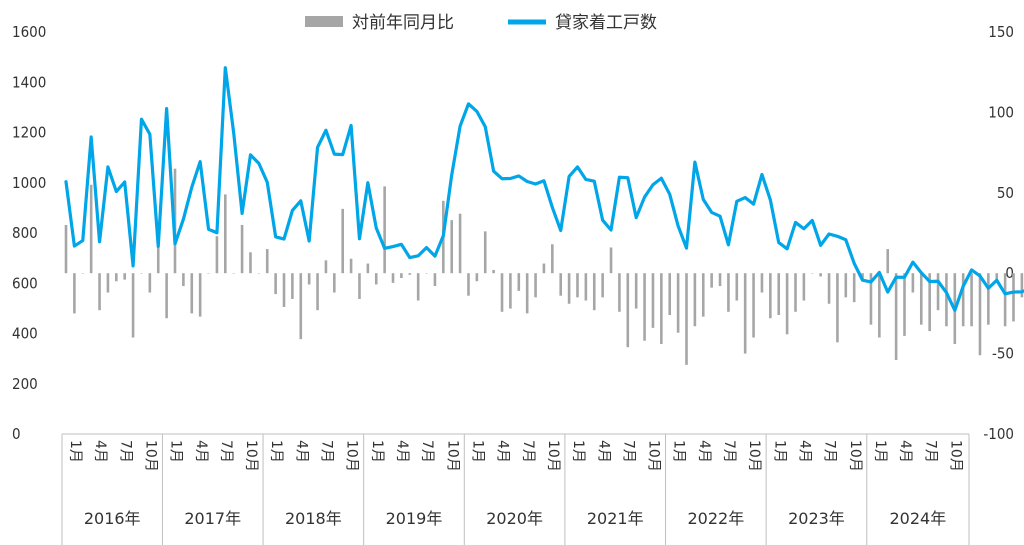  What do you see at coordinates (1001, 112) in the screenshot?
I see `right-tick-label: 100` at bounding box center [1001, 112].